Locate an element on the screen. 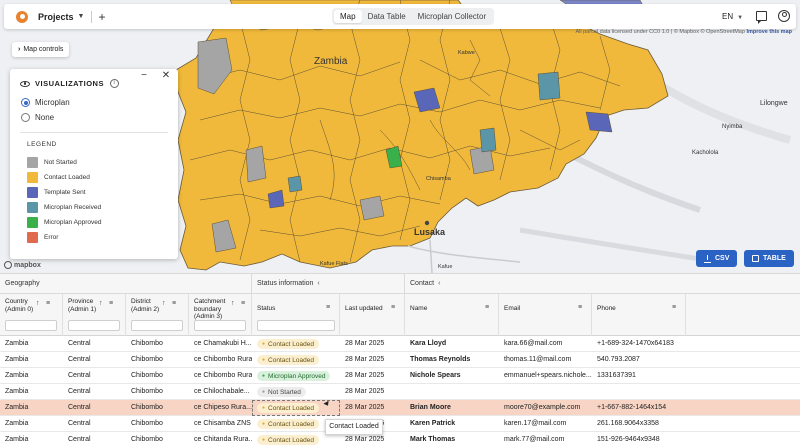  col-catchment: Catchment boundary (Admin 3) ↑ ≡ is located at coordinates (220, 315).